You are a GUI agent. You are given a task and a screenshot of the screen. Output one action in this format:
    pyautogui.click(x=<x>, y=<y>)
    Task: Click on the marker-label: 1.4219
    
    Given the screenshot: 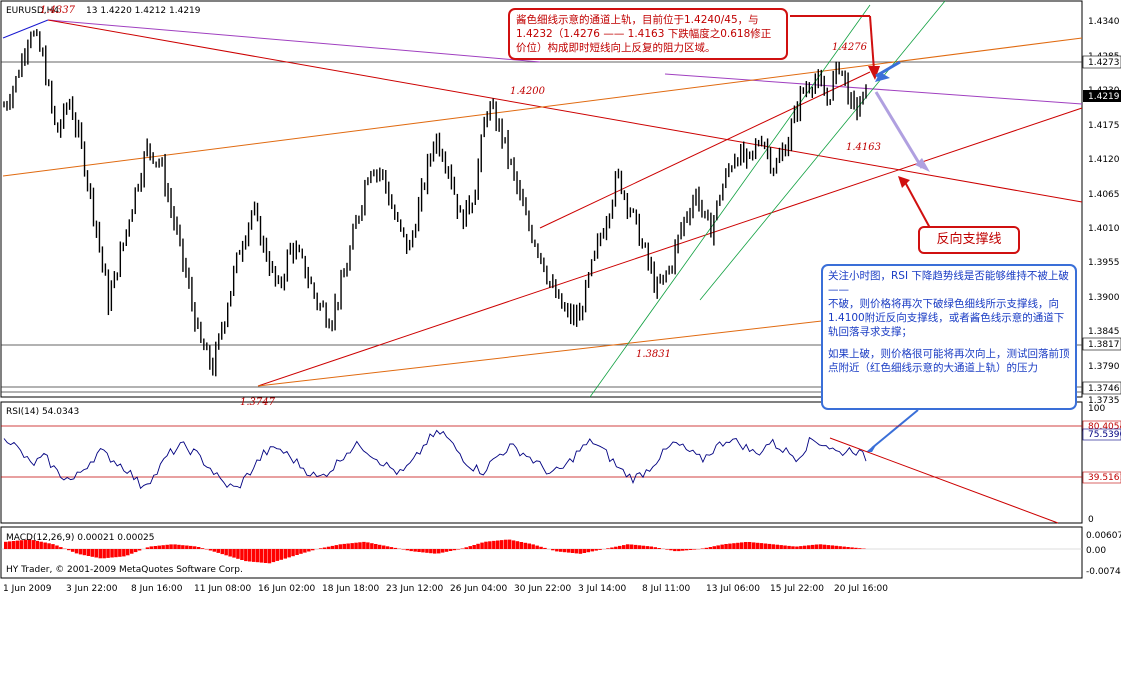 What is the action you would take?
    pyautogui.click(x=1104, y=97)
    